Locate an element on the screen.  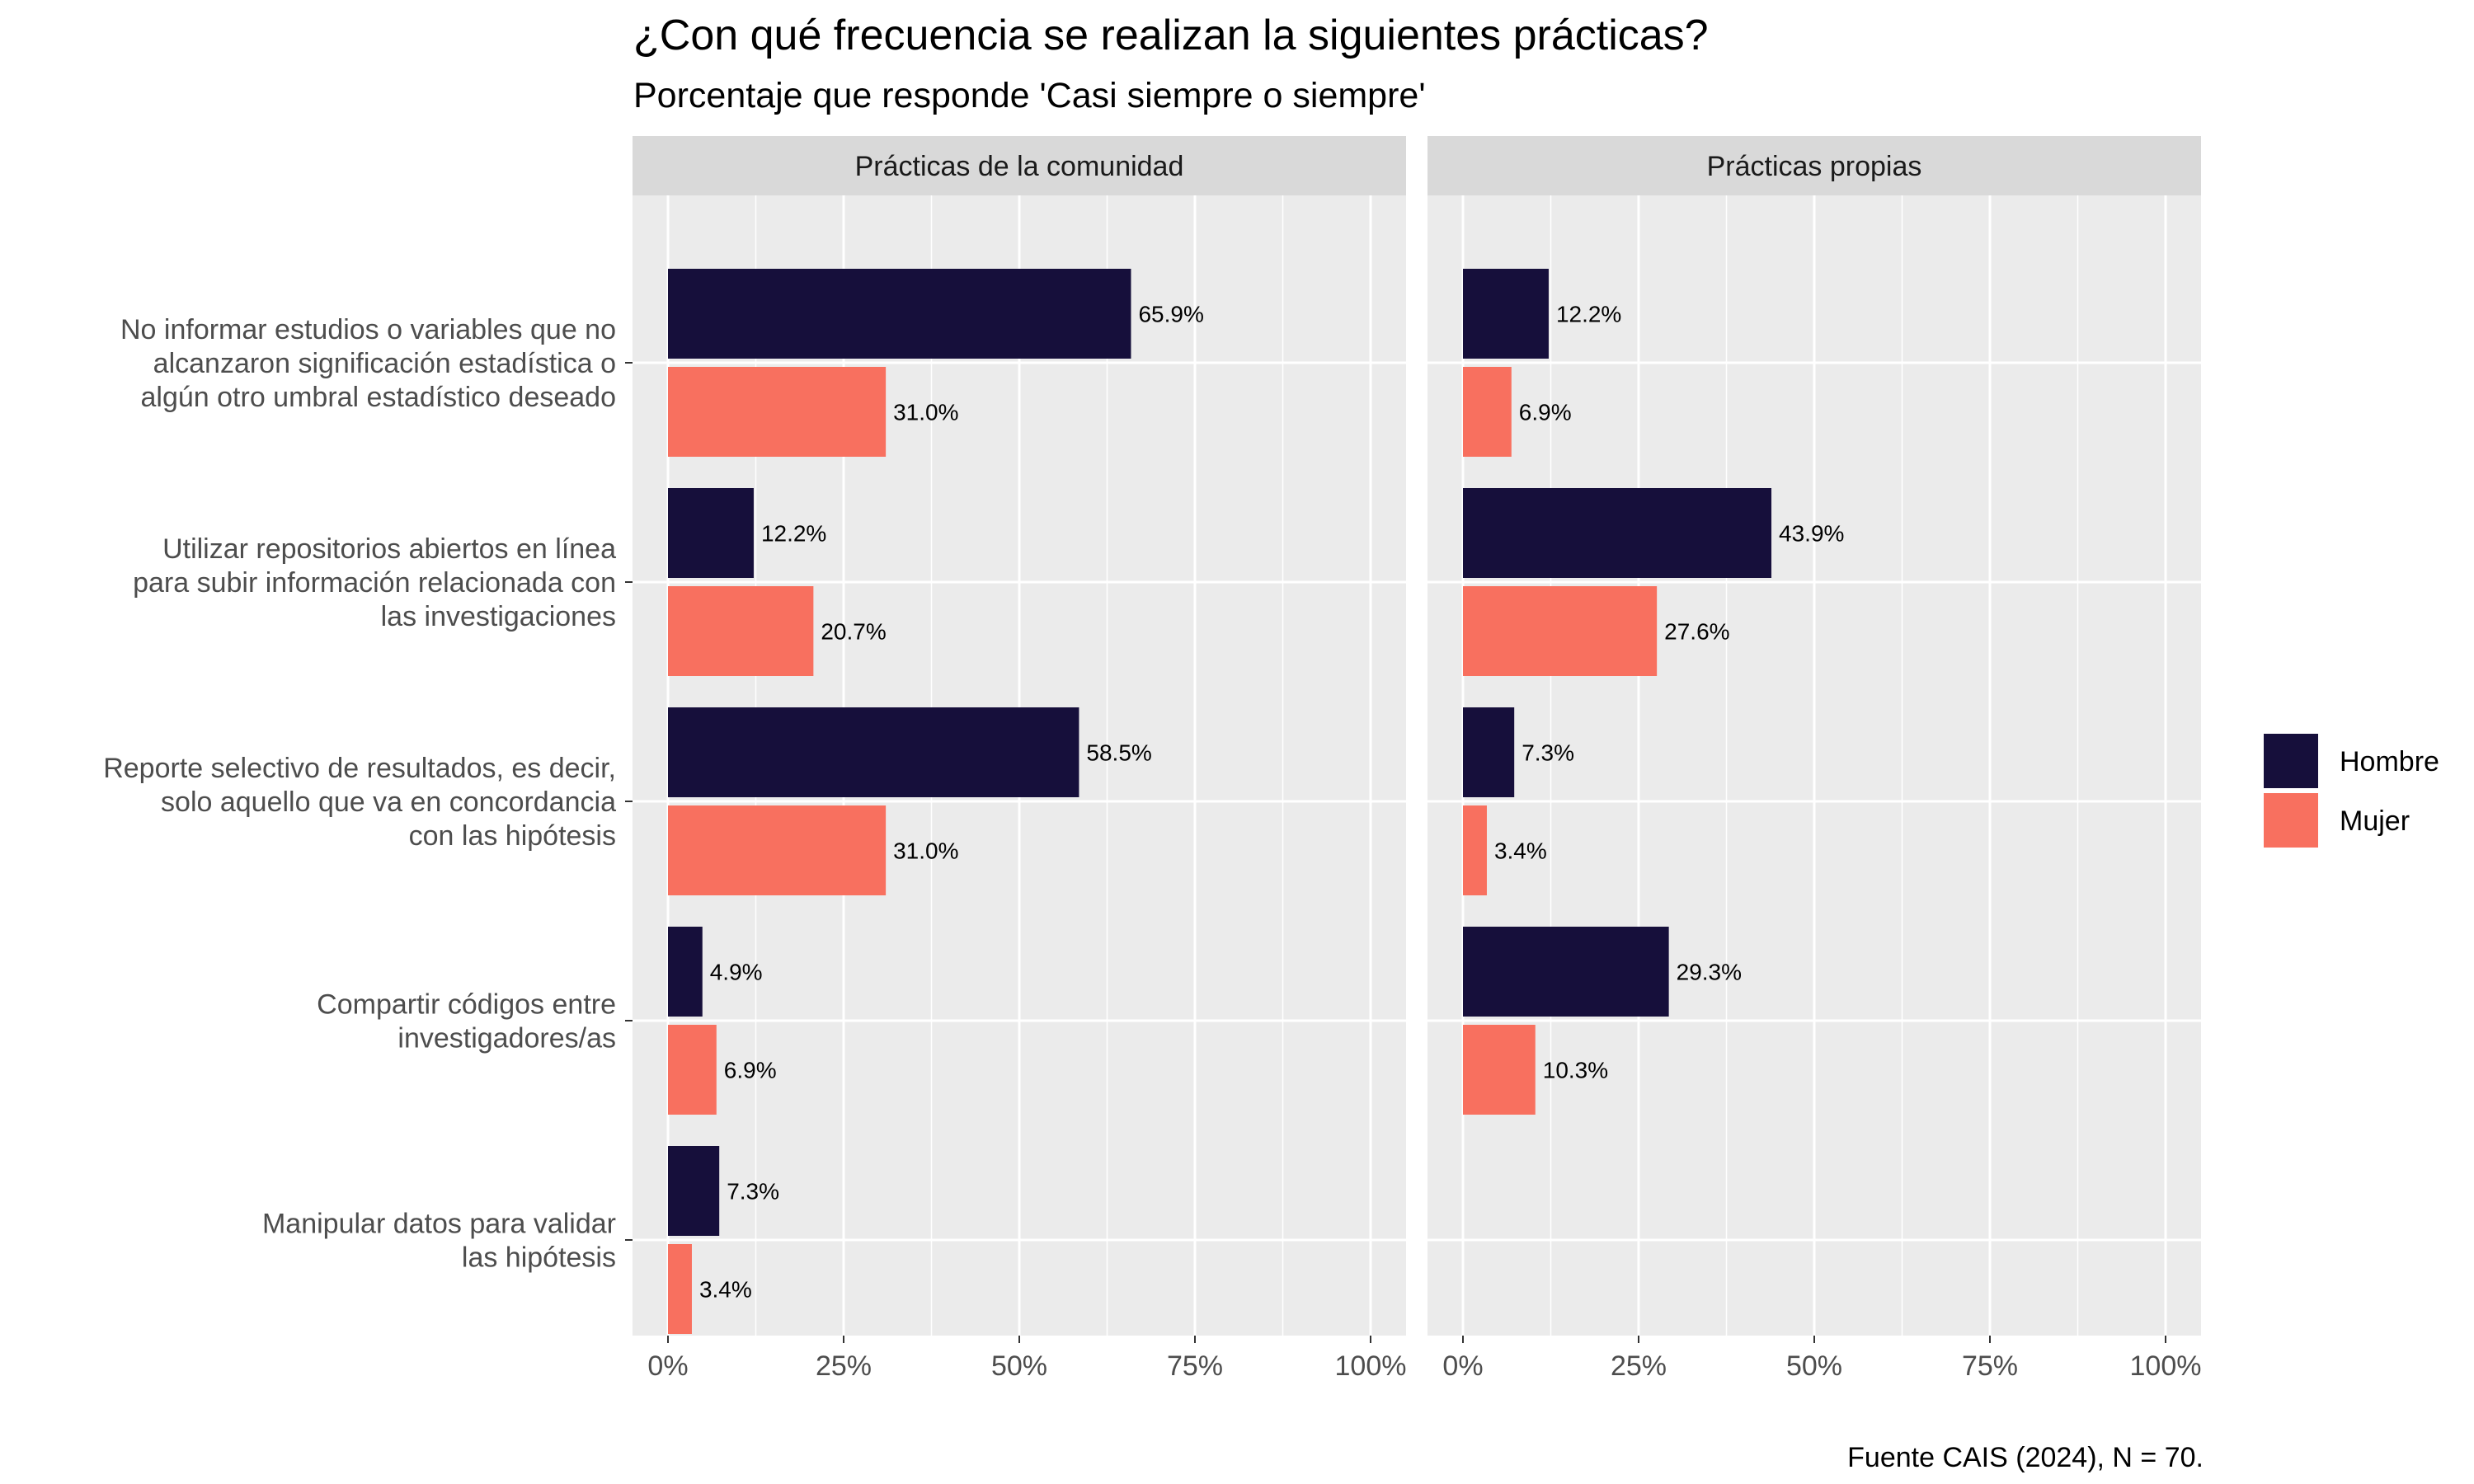
data-label: 65.9% is located at coordinates (1170, 314).